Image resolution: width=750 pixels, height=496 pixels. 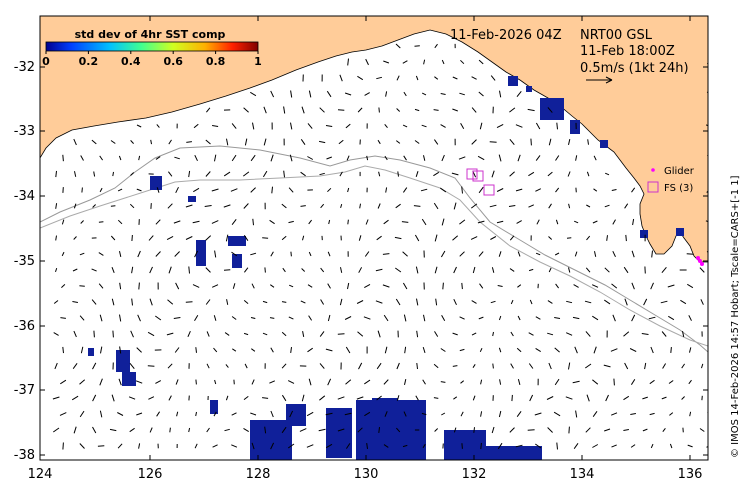 What do you see at coordinates (506, 35) in the screenshot?
I see `date-label: 11-Feb-2026 04Z` at bounding box center [506, 35].